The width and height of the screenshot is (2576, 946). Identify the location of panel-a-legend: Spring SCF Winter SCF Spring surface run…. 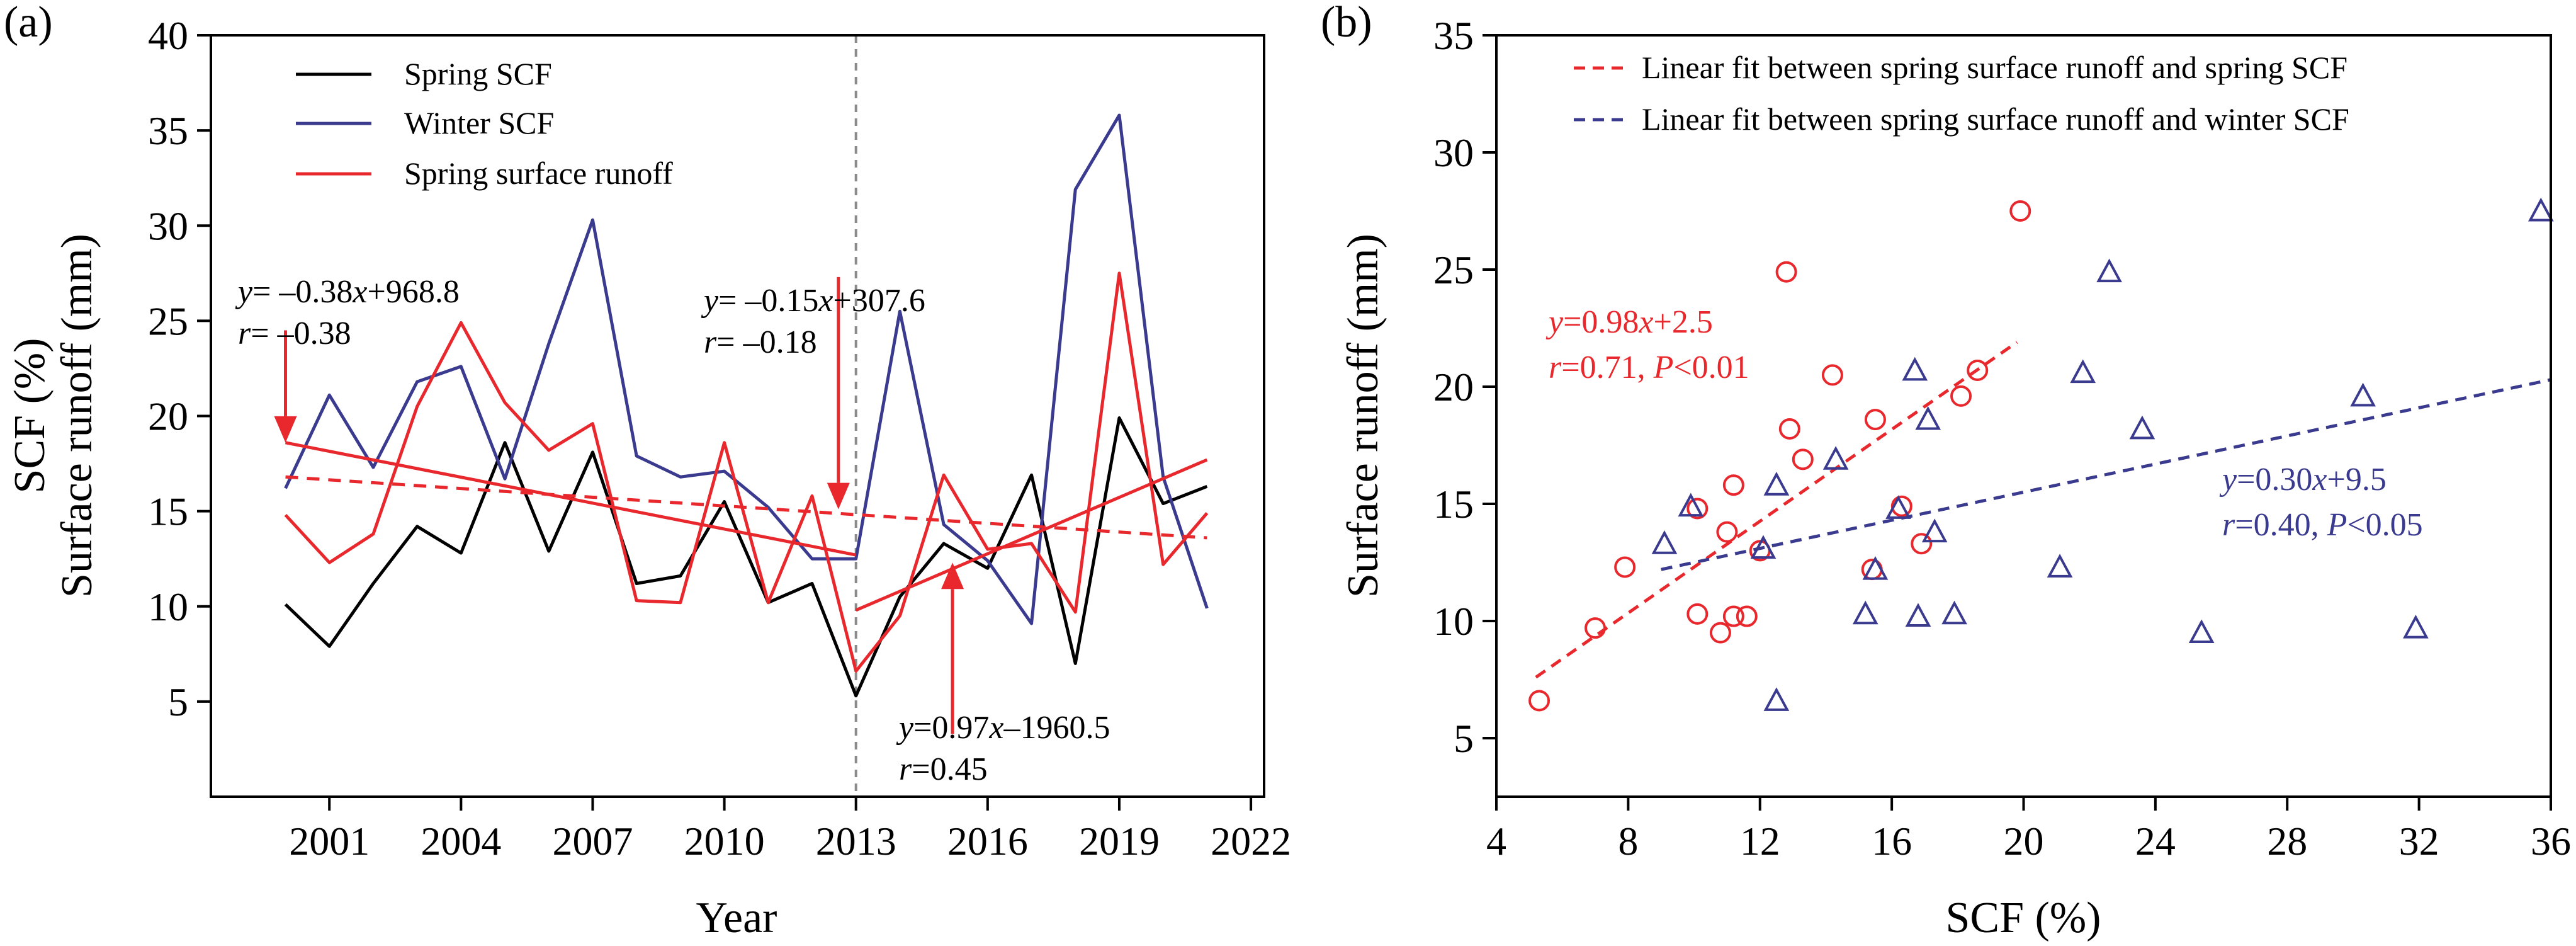
(484, 123).